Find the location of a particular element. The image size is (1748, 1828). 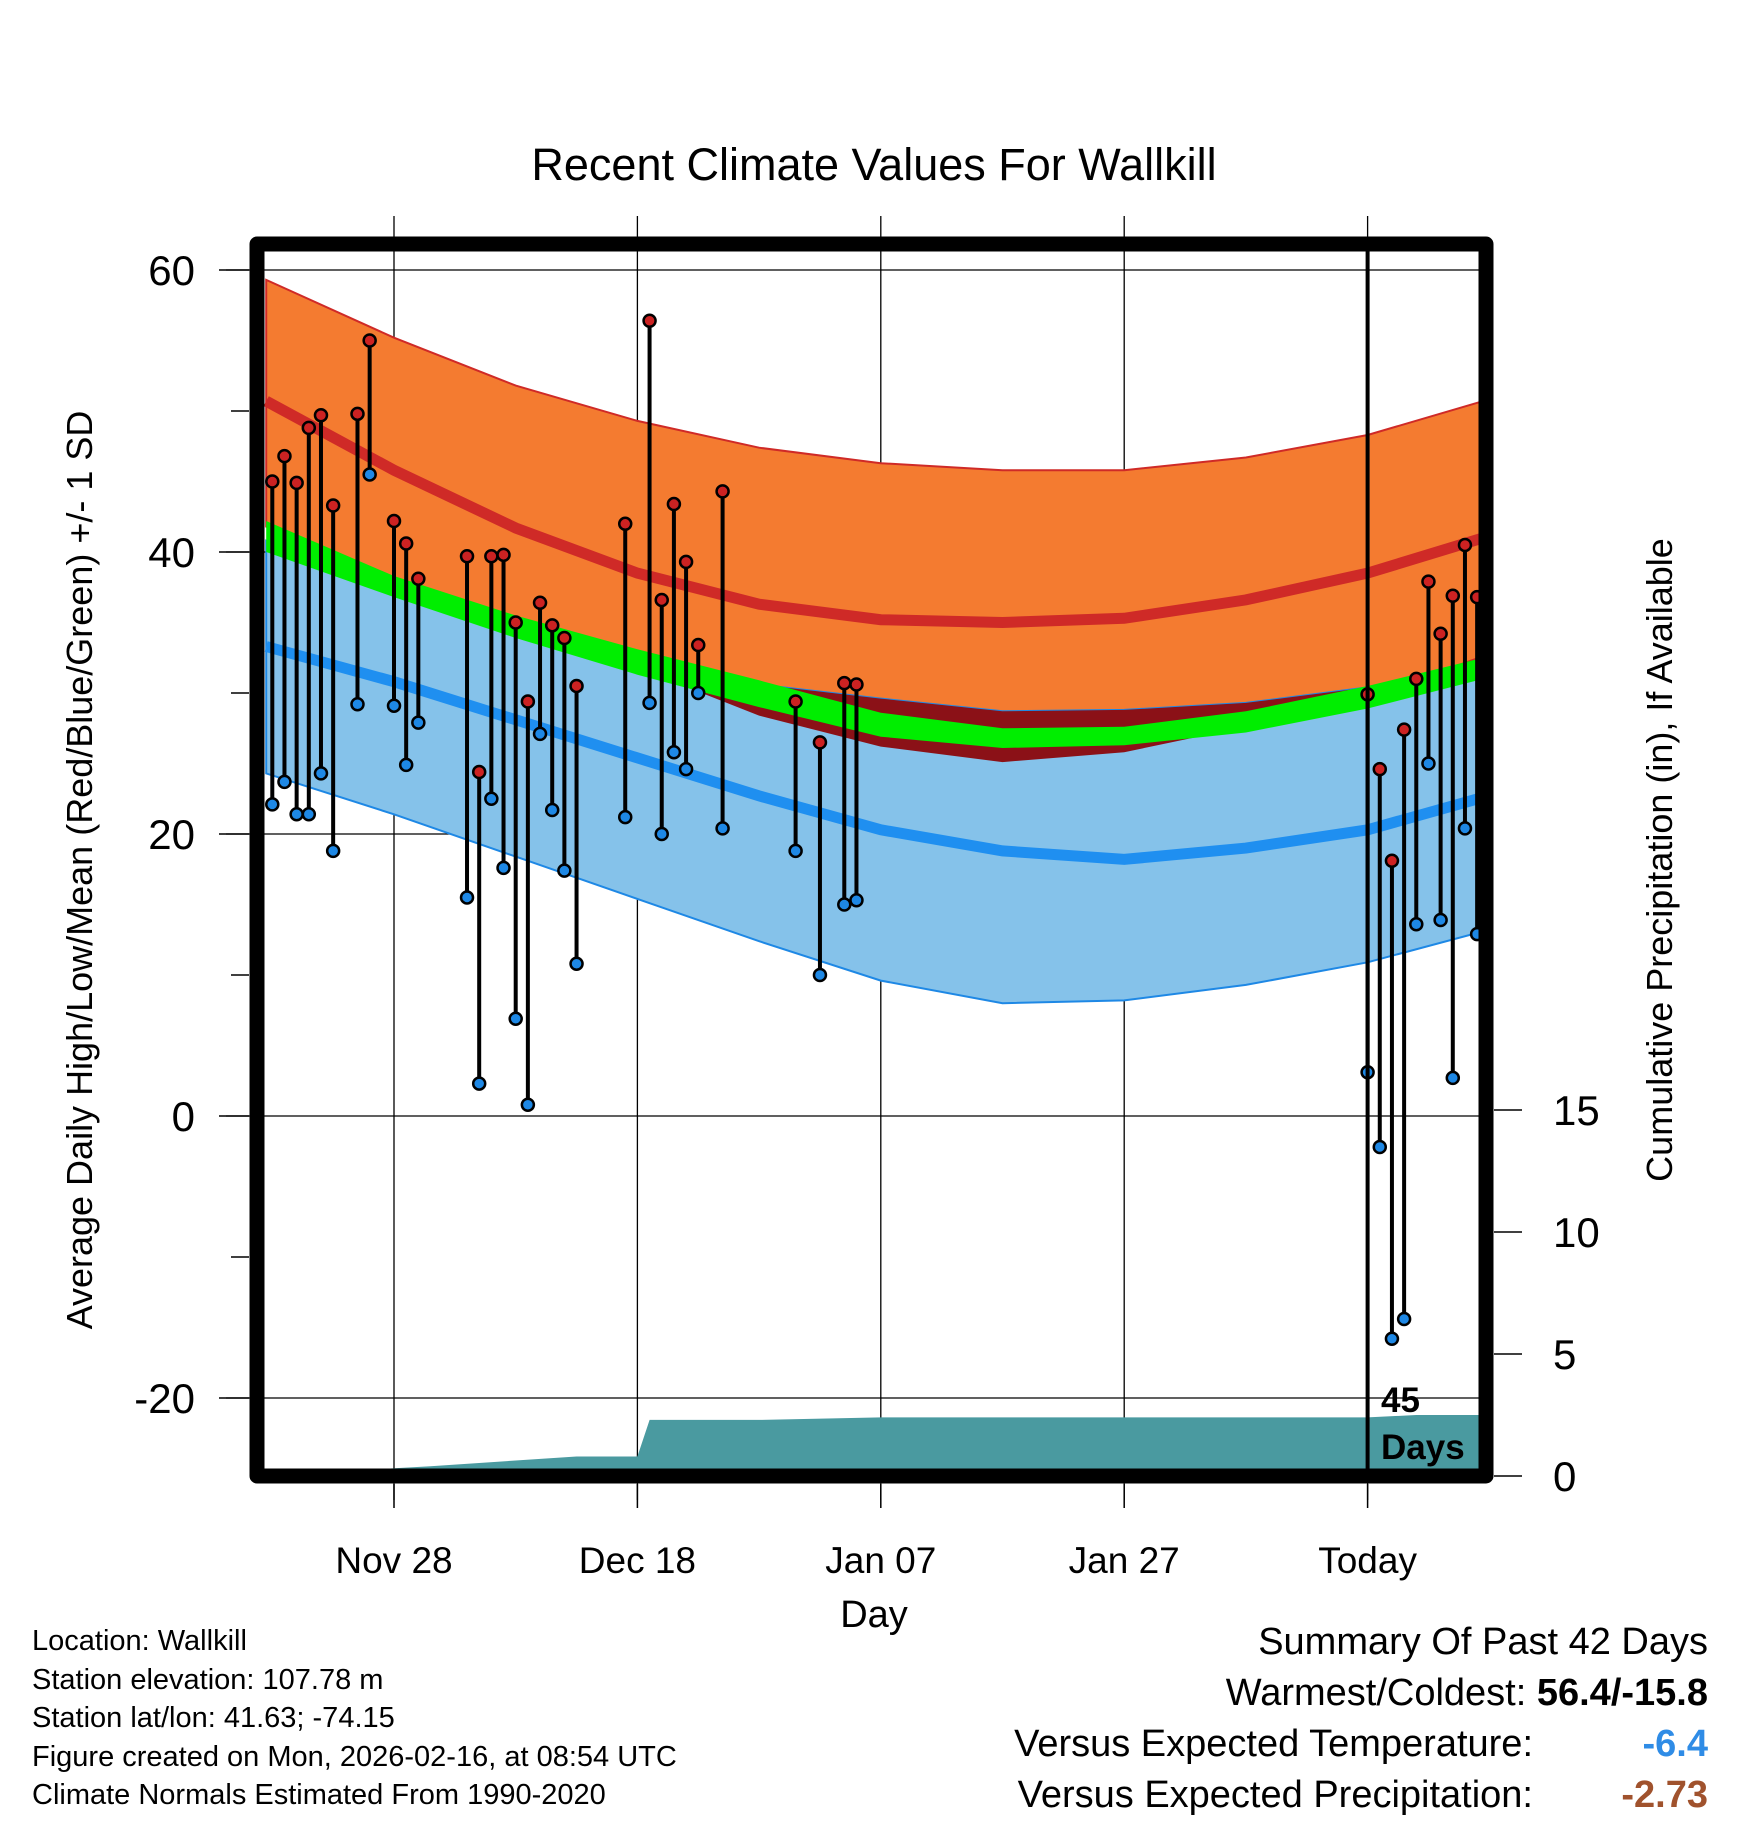

x-axis-label: Day is located at coordinates (874, 1615).